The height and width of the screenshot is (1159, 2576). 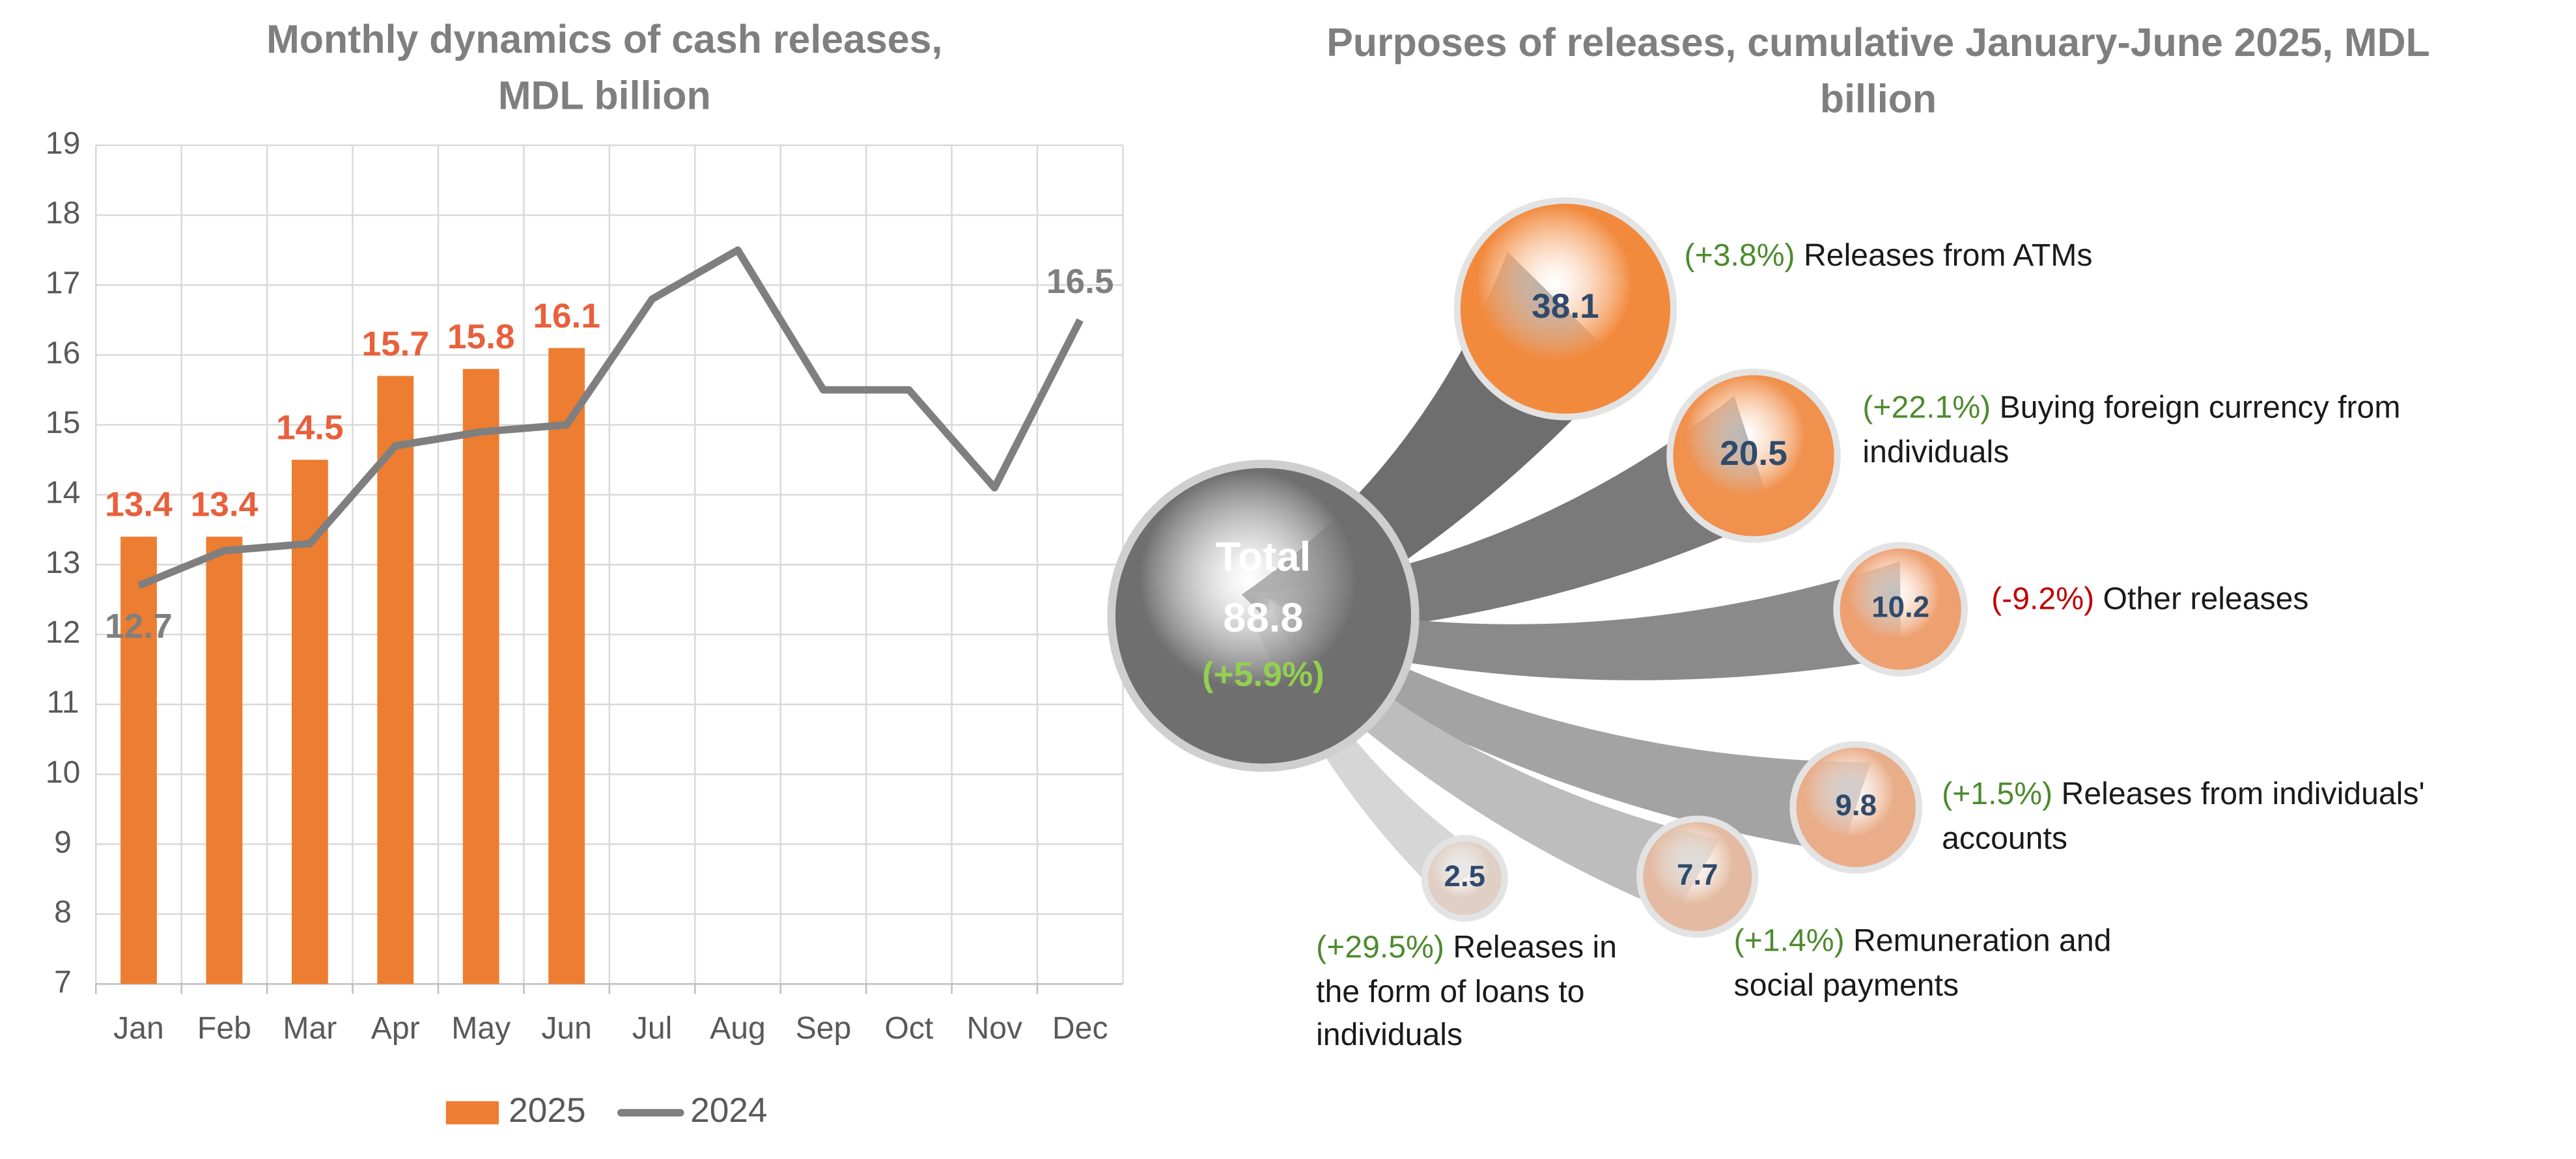 What do you see at coordinates (653, 1028) in the screenshot?
I see `x-tick-label: Jul` at bounding box center [653, 1028].